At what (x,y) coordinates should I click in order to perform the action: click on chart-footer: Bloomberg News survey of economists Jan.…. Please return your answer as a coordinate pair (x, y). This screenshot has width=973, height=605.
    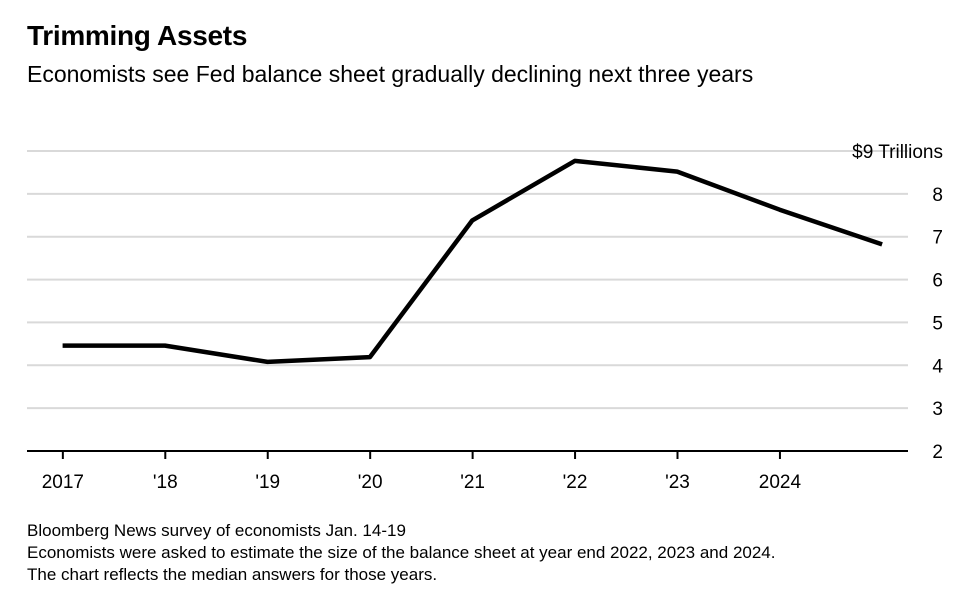
    Looking at the image, I should click on (401, 553).